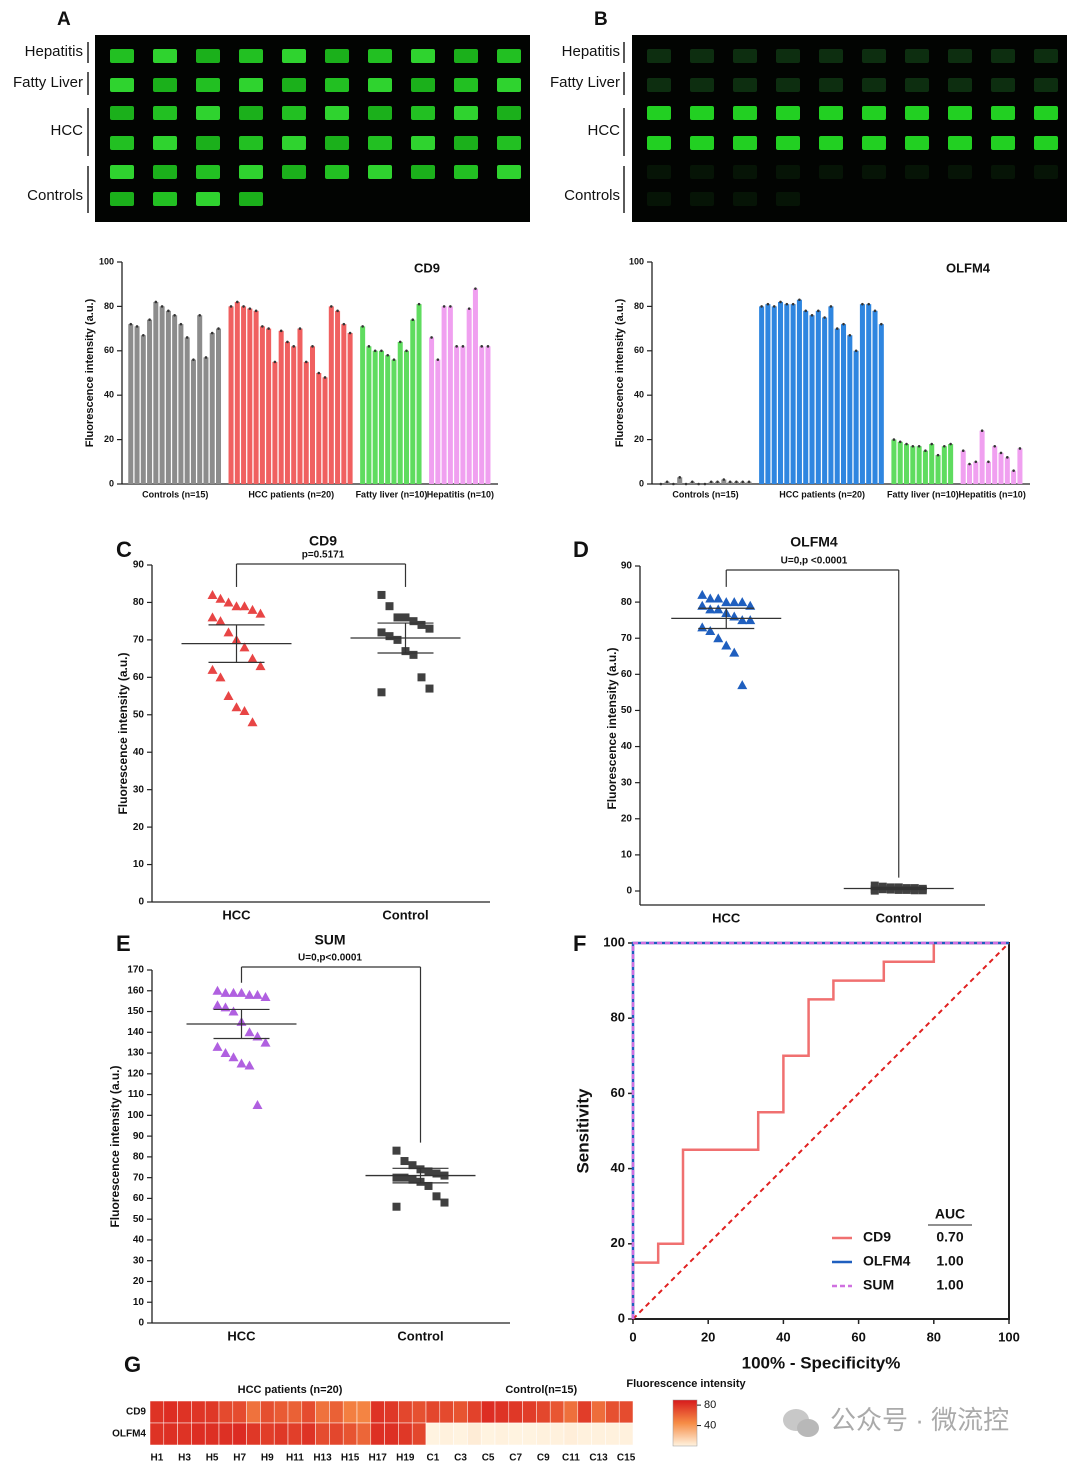  Describe the element at coordinates (135, 1032) in the screenshot. I see `y-tick-label: 140` at that location.